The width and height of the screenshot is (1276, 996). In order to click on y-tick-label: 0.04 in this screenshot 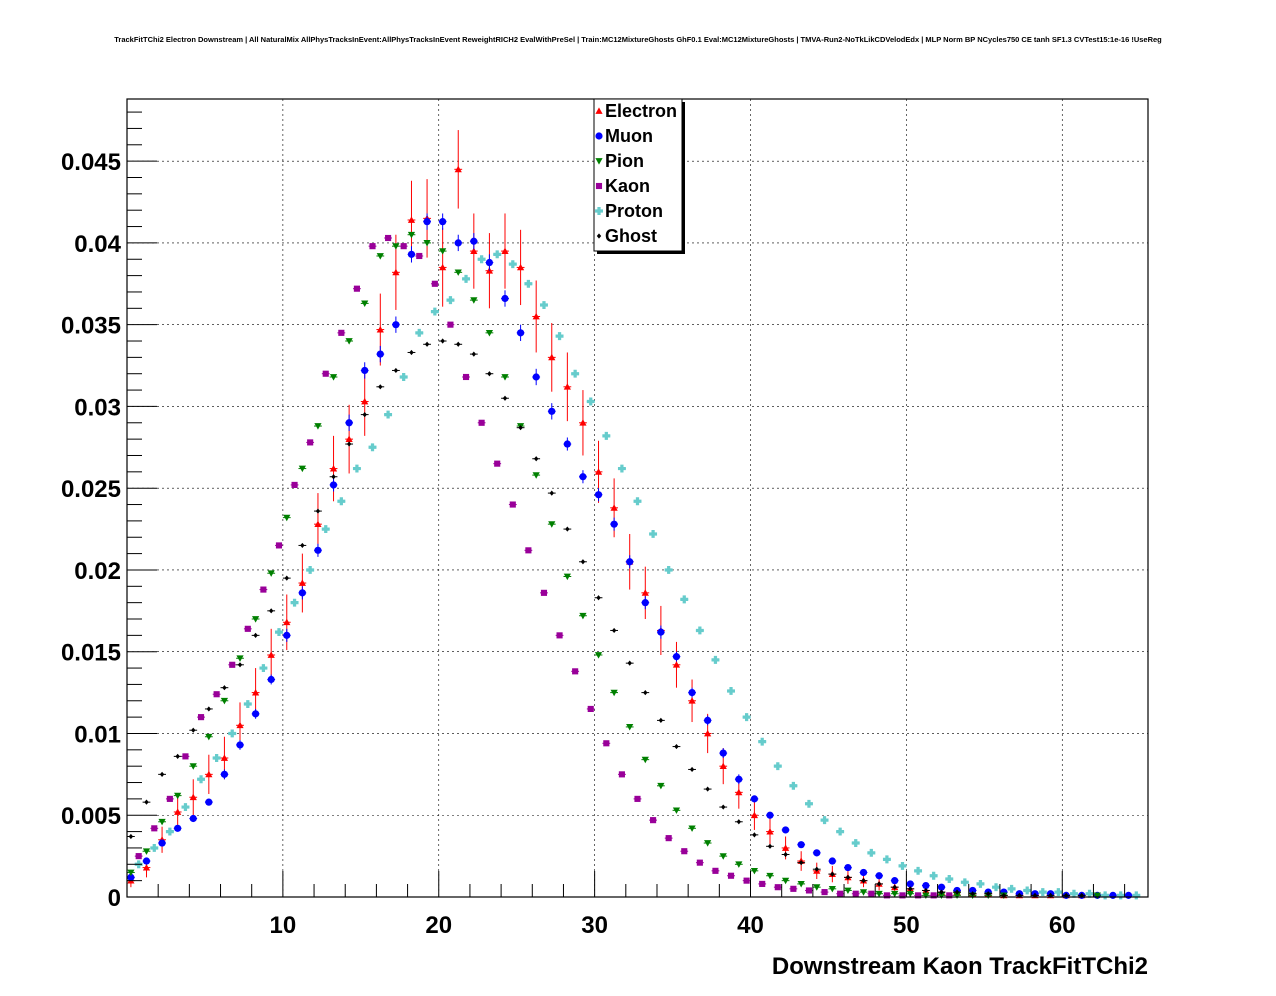, I will do `click(97, 244)`.